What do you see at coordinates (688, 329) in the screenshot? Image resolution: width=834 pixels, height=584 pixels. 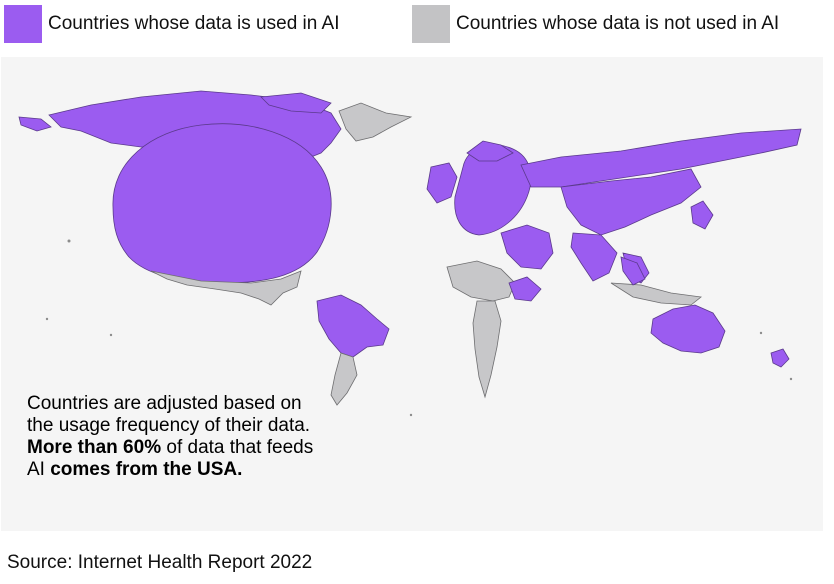 I see `region-australia` at bounding box center [688, 329].